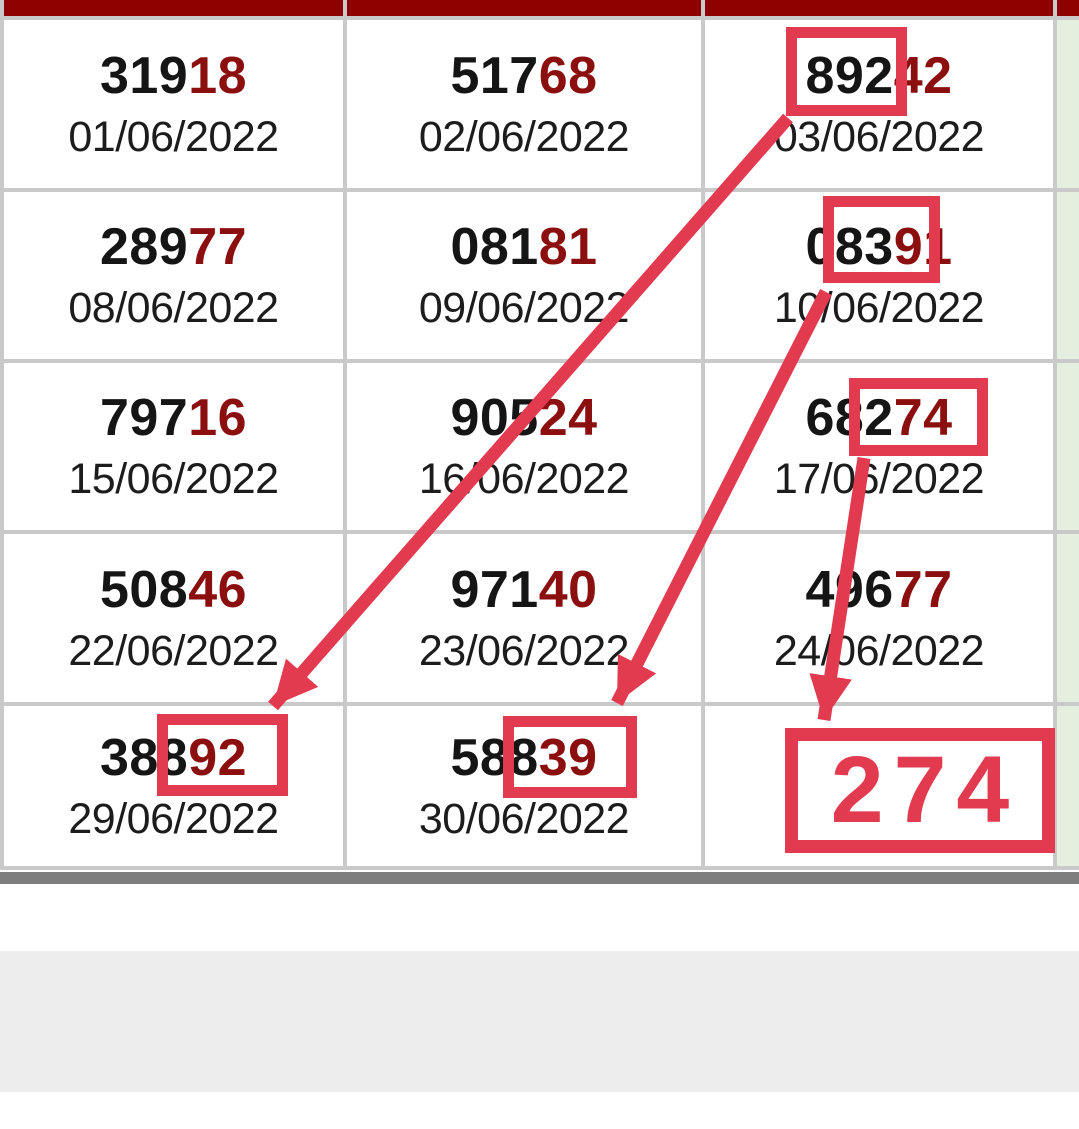 The height and width of the screenshot is (1129, 1079). I want to click on result-cell: 49677 24/06/2022, so click(879, 618).